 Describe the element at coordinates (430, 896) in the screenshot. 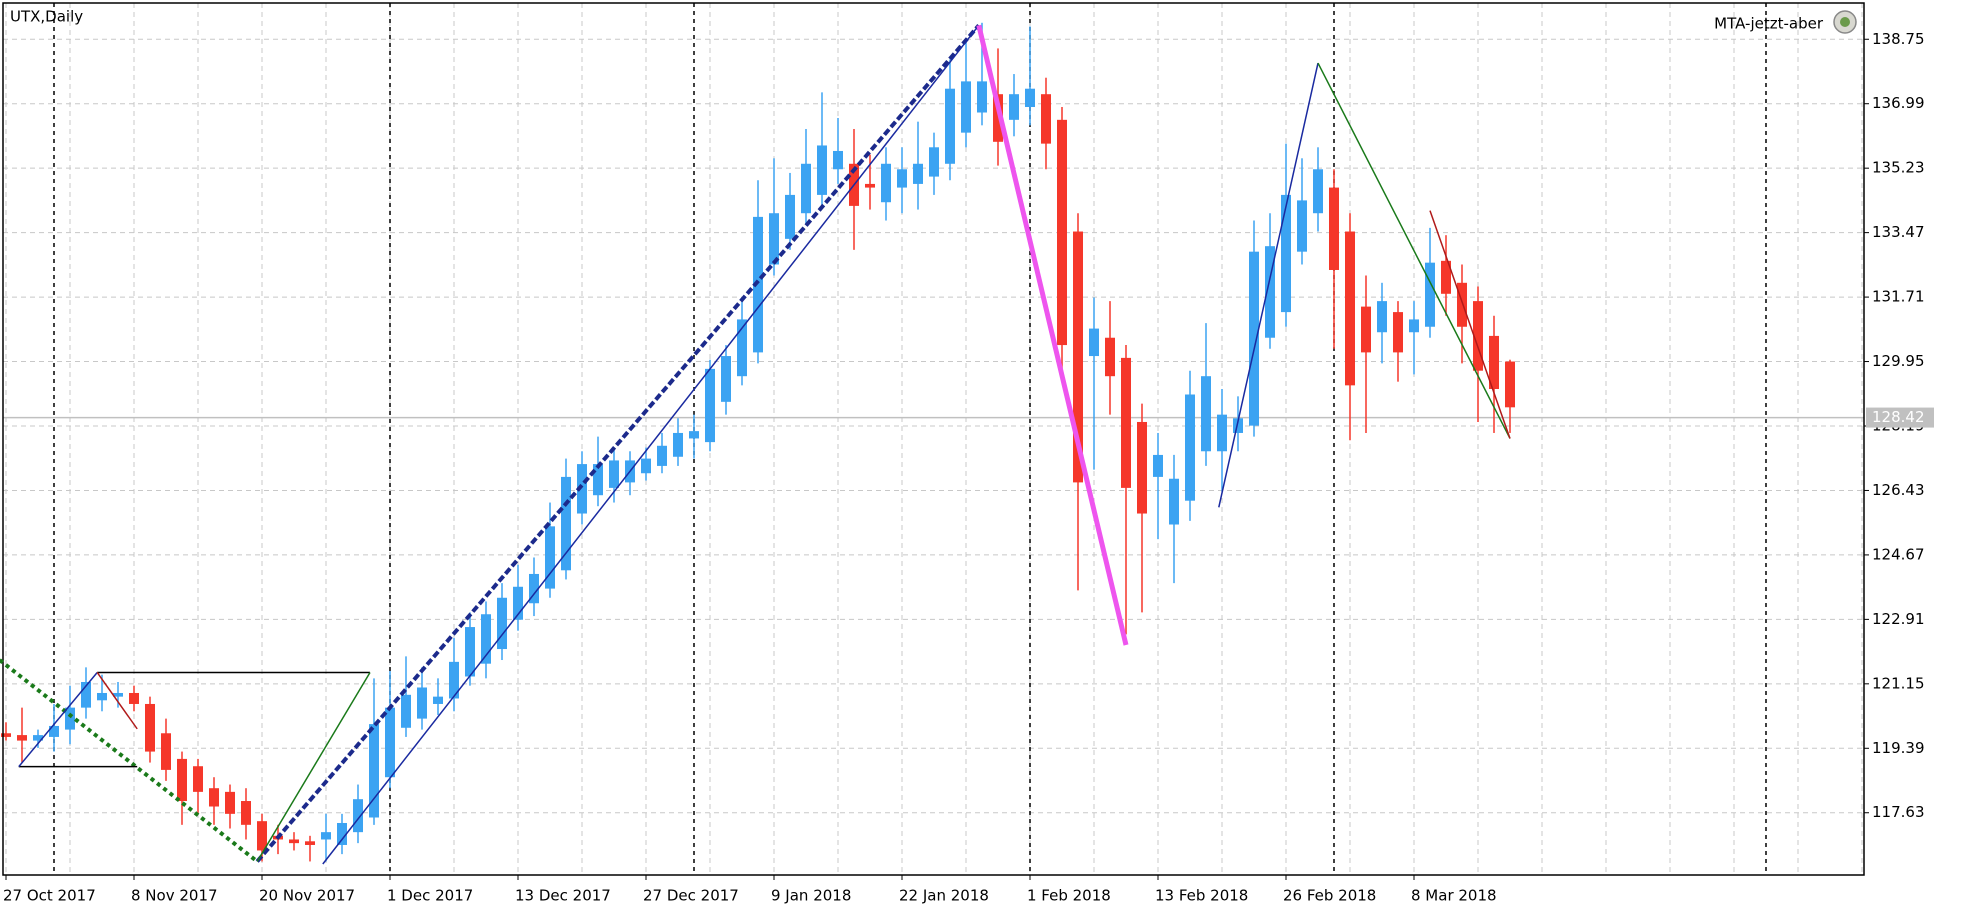

I see `x-tick-label: 1 Dec 2017` at that location.